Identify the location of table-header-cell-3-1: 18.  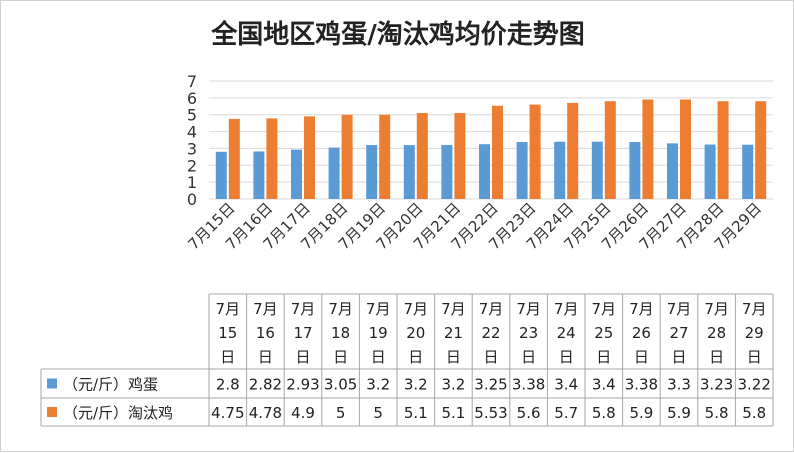
(340, 333).